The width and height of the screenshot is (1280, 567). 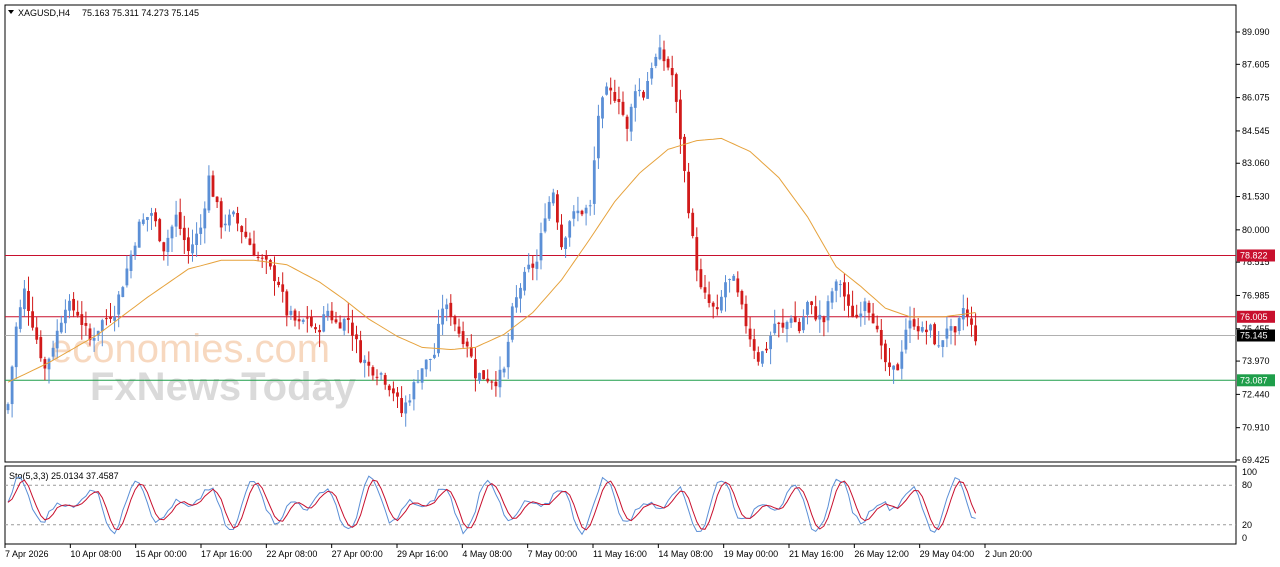 I want to click on stoch-main-line, so click(x=491, y=505).